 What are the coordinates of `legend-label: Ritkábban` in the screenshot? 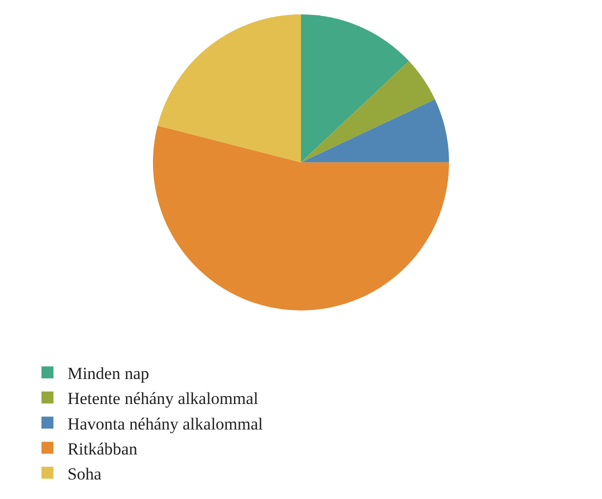 It's located at (102, 448).